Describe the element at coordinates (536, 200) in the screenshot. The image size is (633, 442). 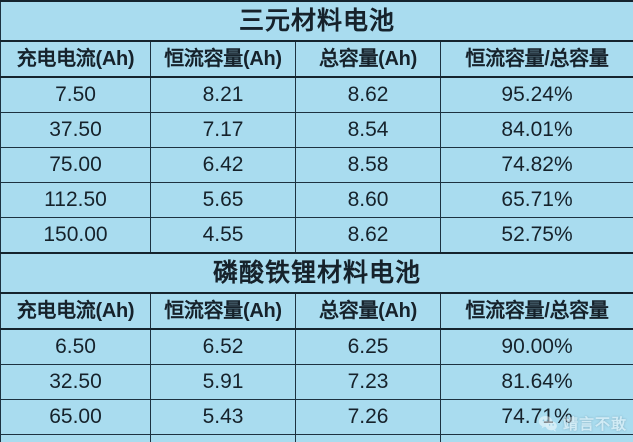
I see `cell-ratio: 65.71%` at that location.